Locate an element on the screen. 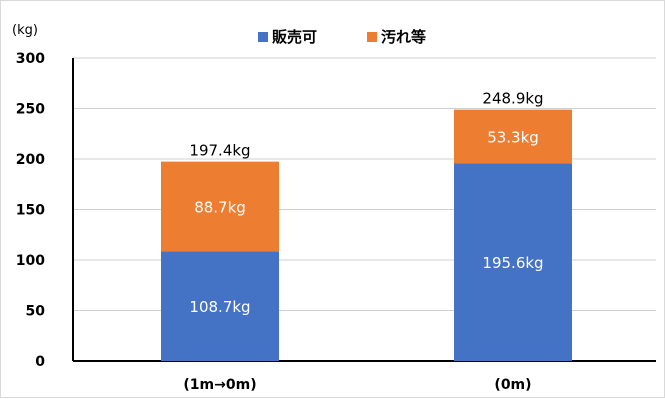 Image resolution: width=665 pixels, height=399 pixels. segment-data-label: 53.3kg is located at coordinates (513, 138).